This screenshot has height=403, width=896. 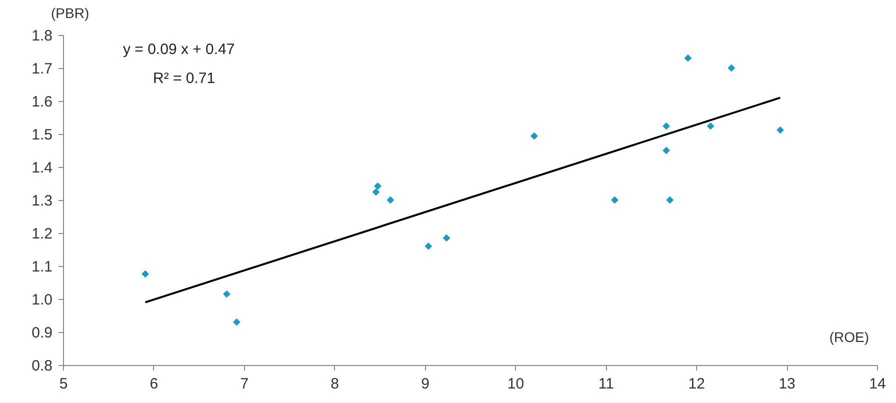 What do you see at coordinates (335, 384) in the screenshot?
I see `x-tick-label: 8` at bounding box center [335, 384].